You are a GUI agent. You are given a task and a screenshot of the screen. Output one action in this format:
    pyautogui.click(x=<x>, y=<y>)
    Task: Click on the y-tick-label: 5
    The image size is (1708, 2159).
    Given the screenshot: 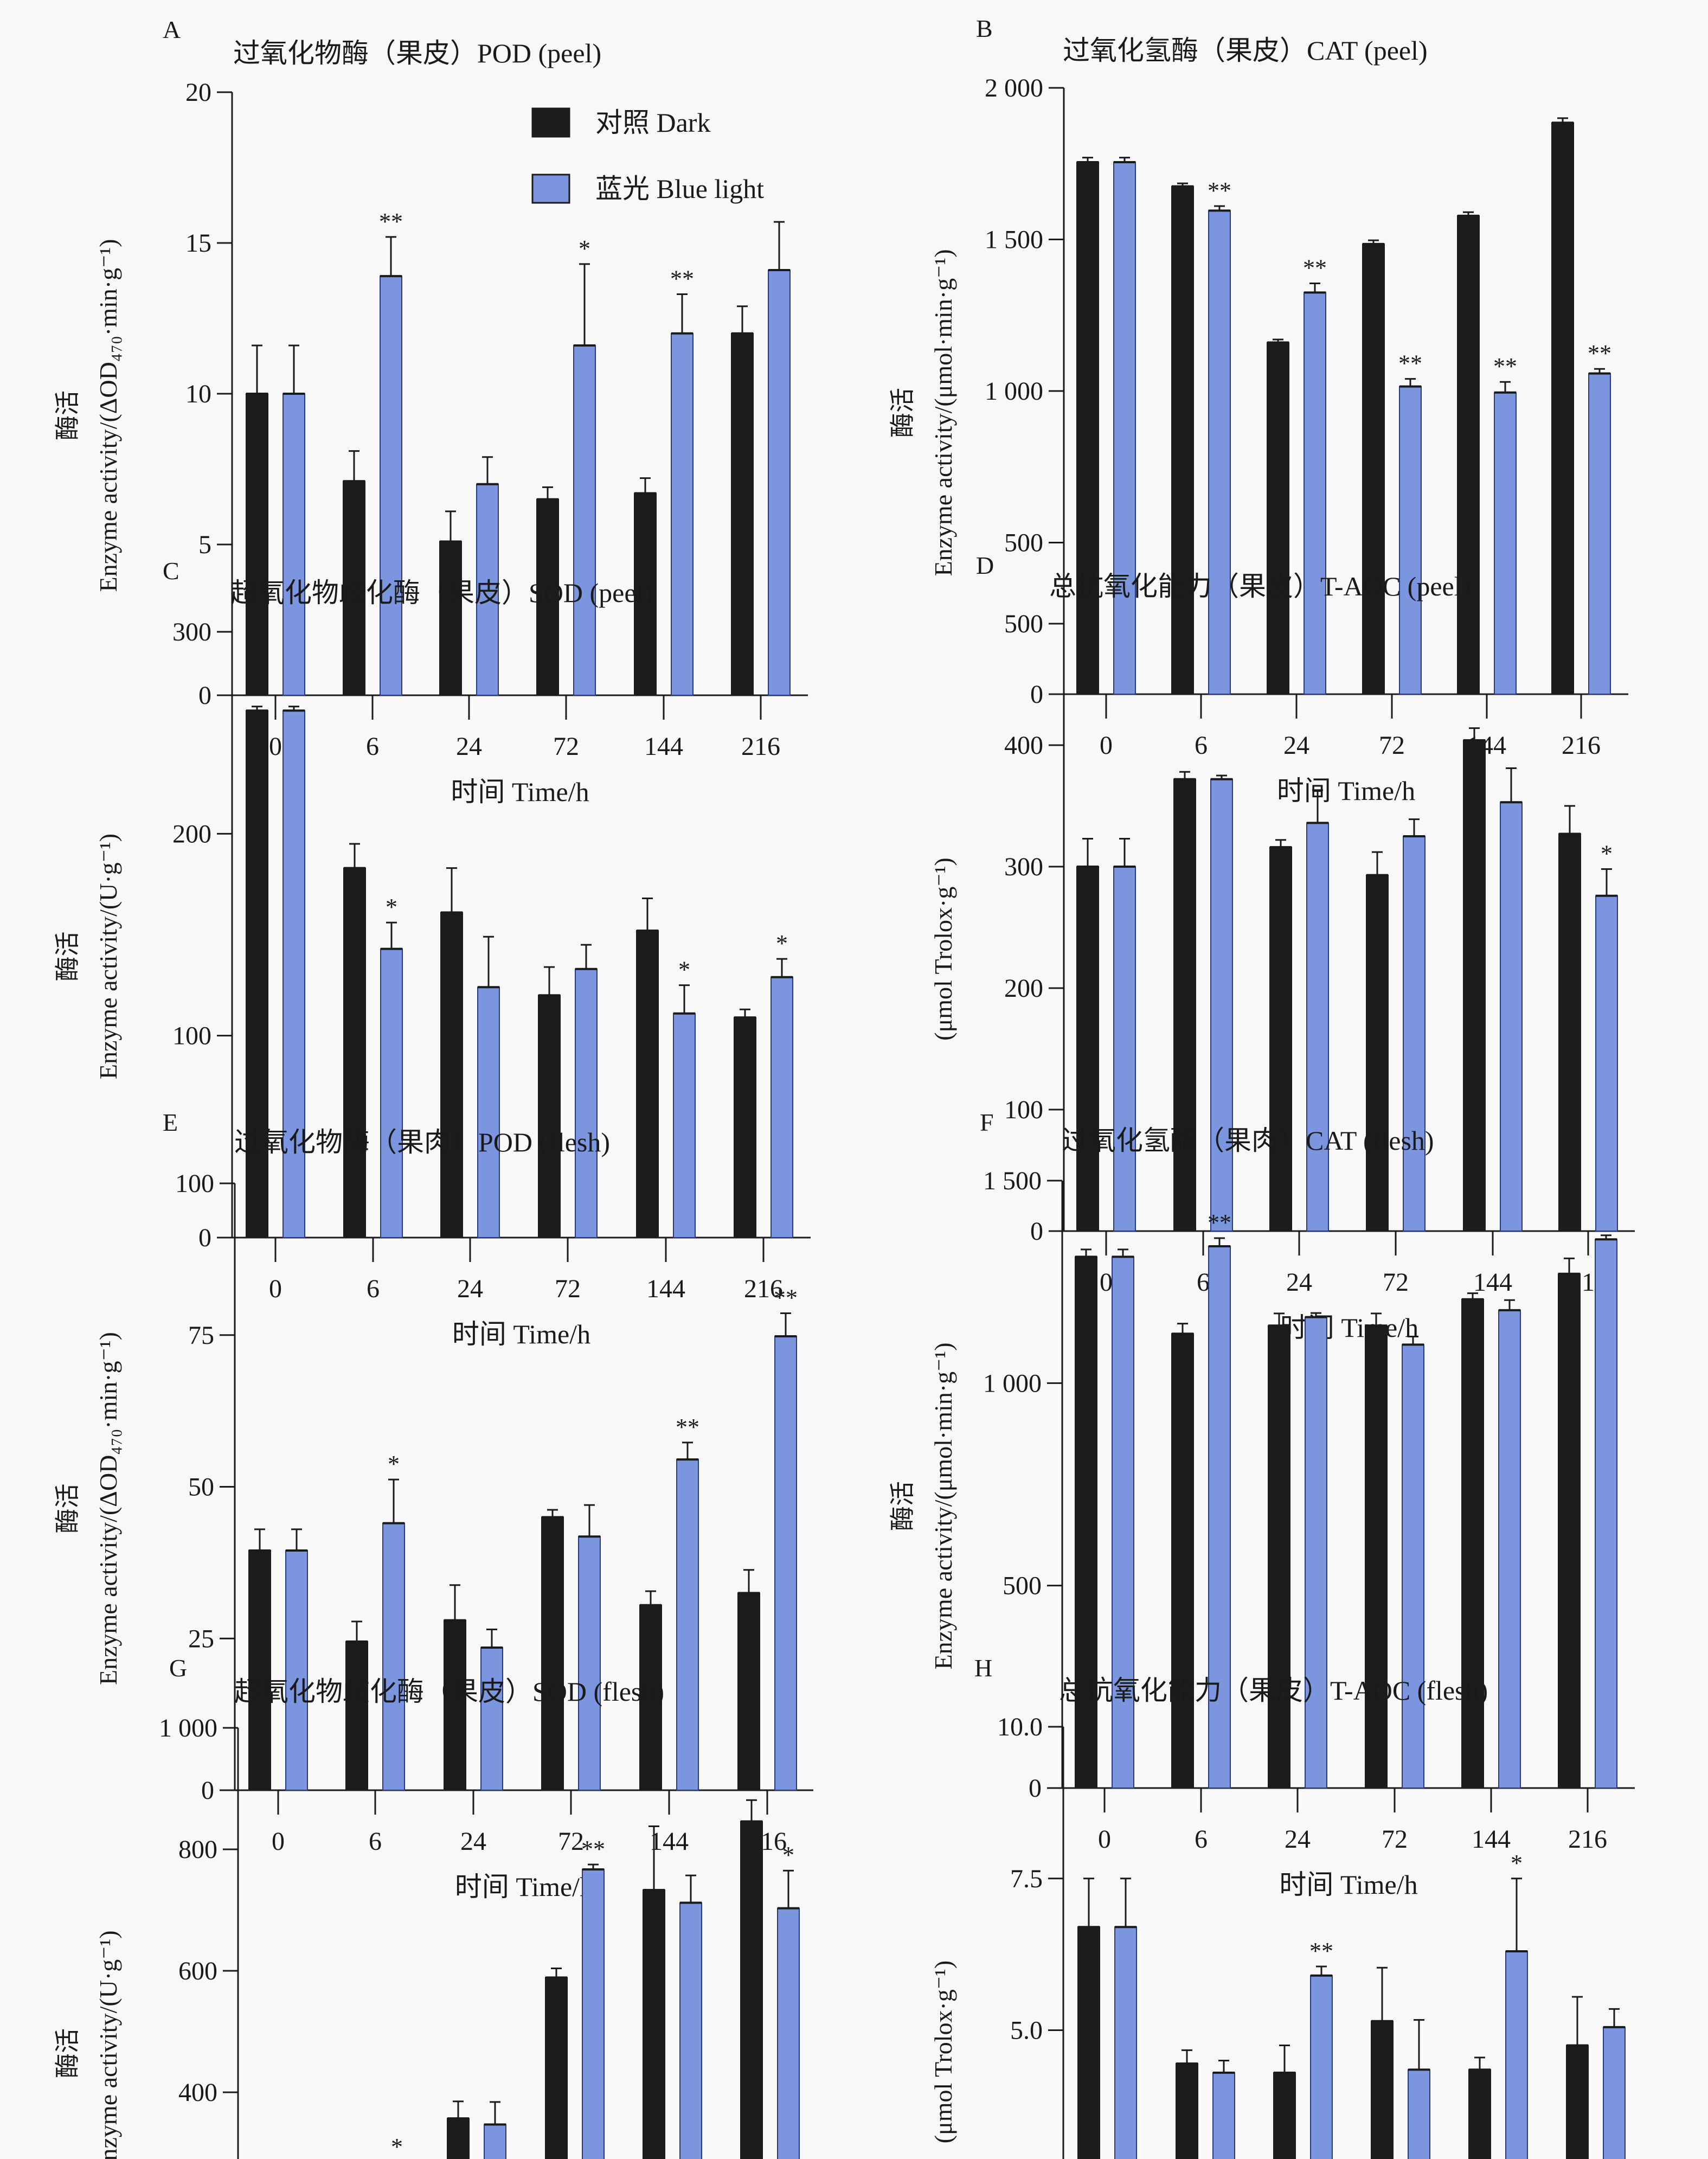 What is the action you would take?
    pyautogui.click(x=204, y=544)
    